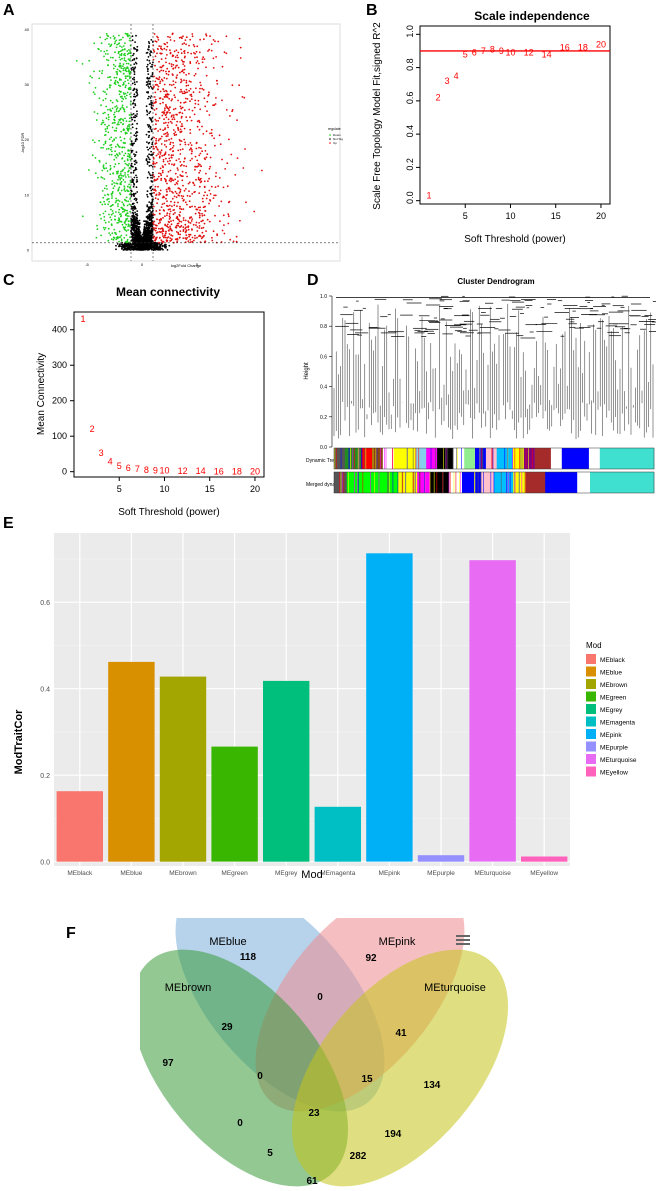 The height and width of the screenshot is (1191, 656). Describe the element at coordinates (234, 873) in the screenshot. I see `x-tick-label: MEgreen` at that location.